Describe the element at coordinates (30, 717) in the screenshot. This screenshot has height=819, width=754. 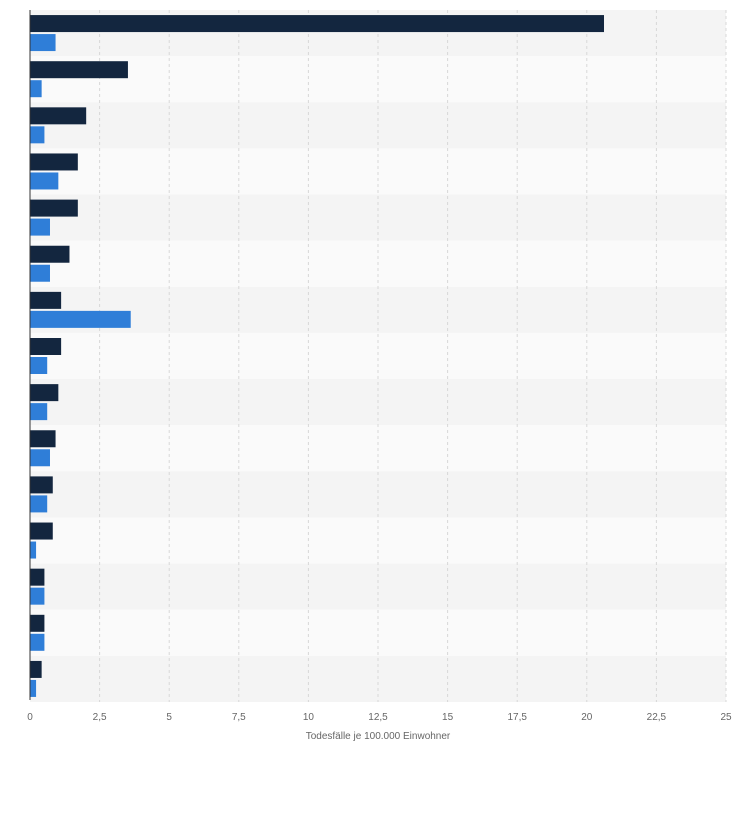
I see `x-tick-label: 0` at that location.